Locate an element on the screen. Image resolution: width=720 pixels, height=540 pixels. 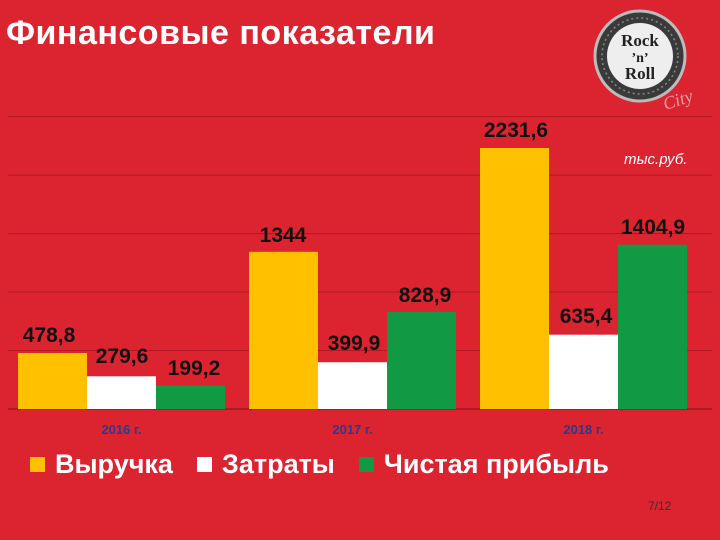
data-label-profit-3: 1404,9 is located at coordinates (653, 227).